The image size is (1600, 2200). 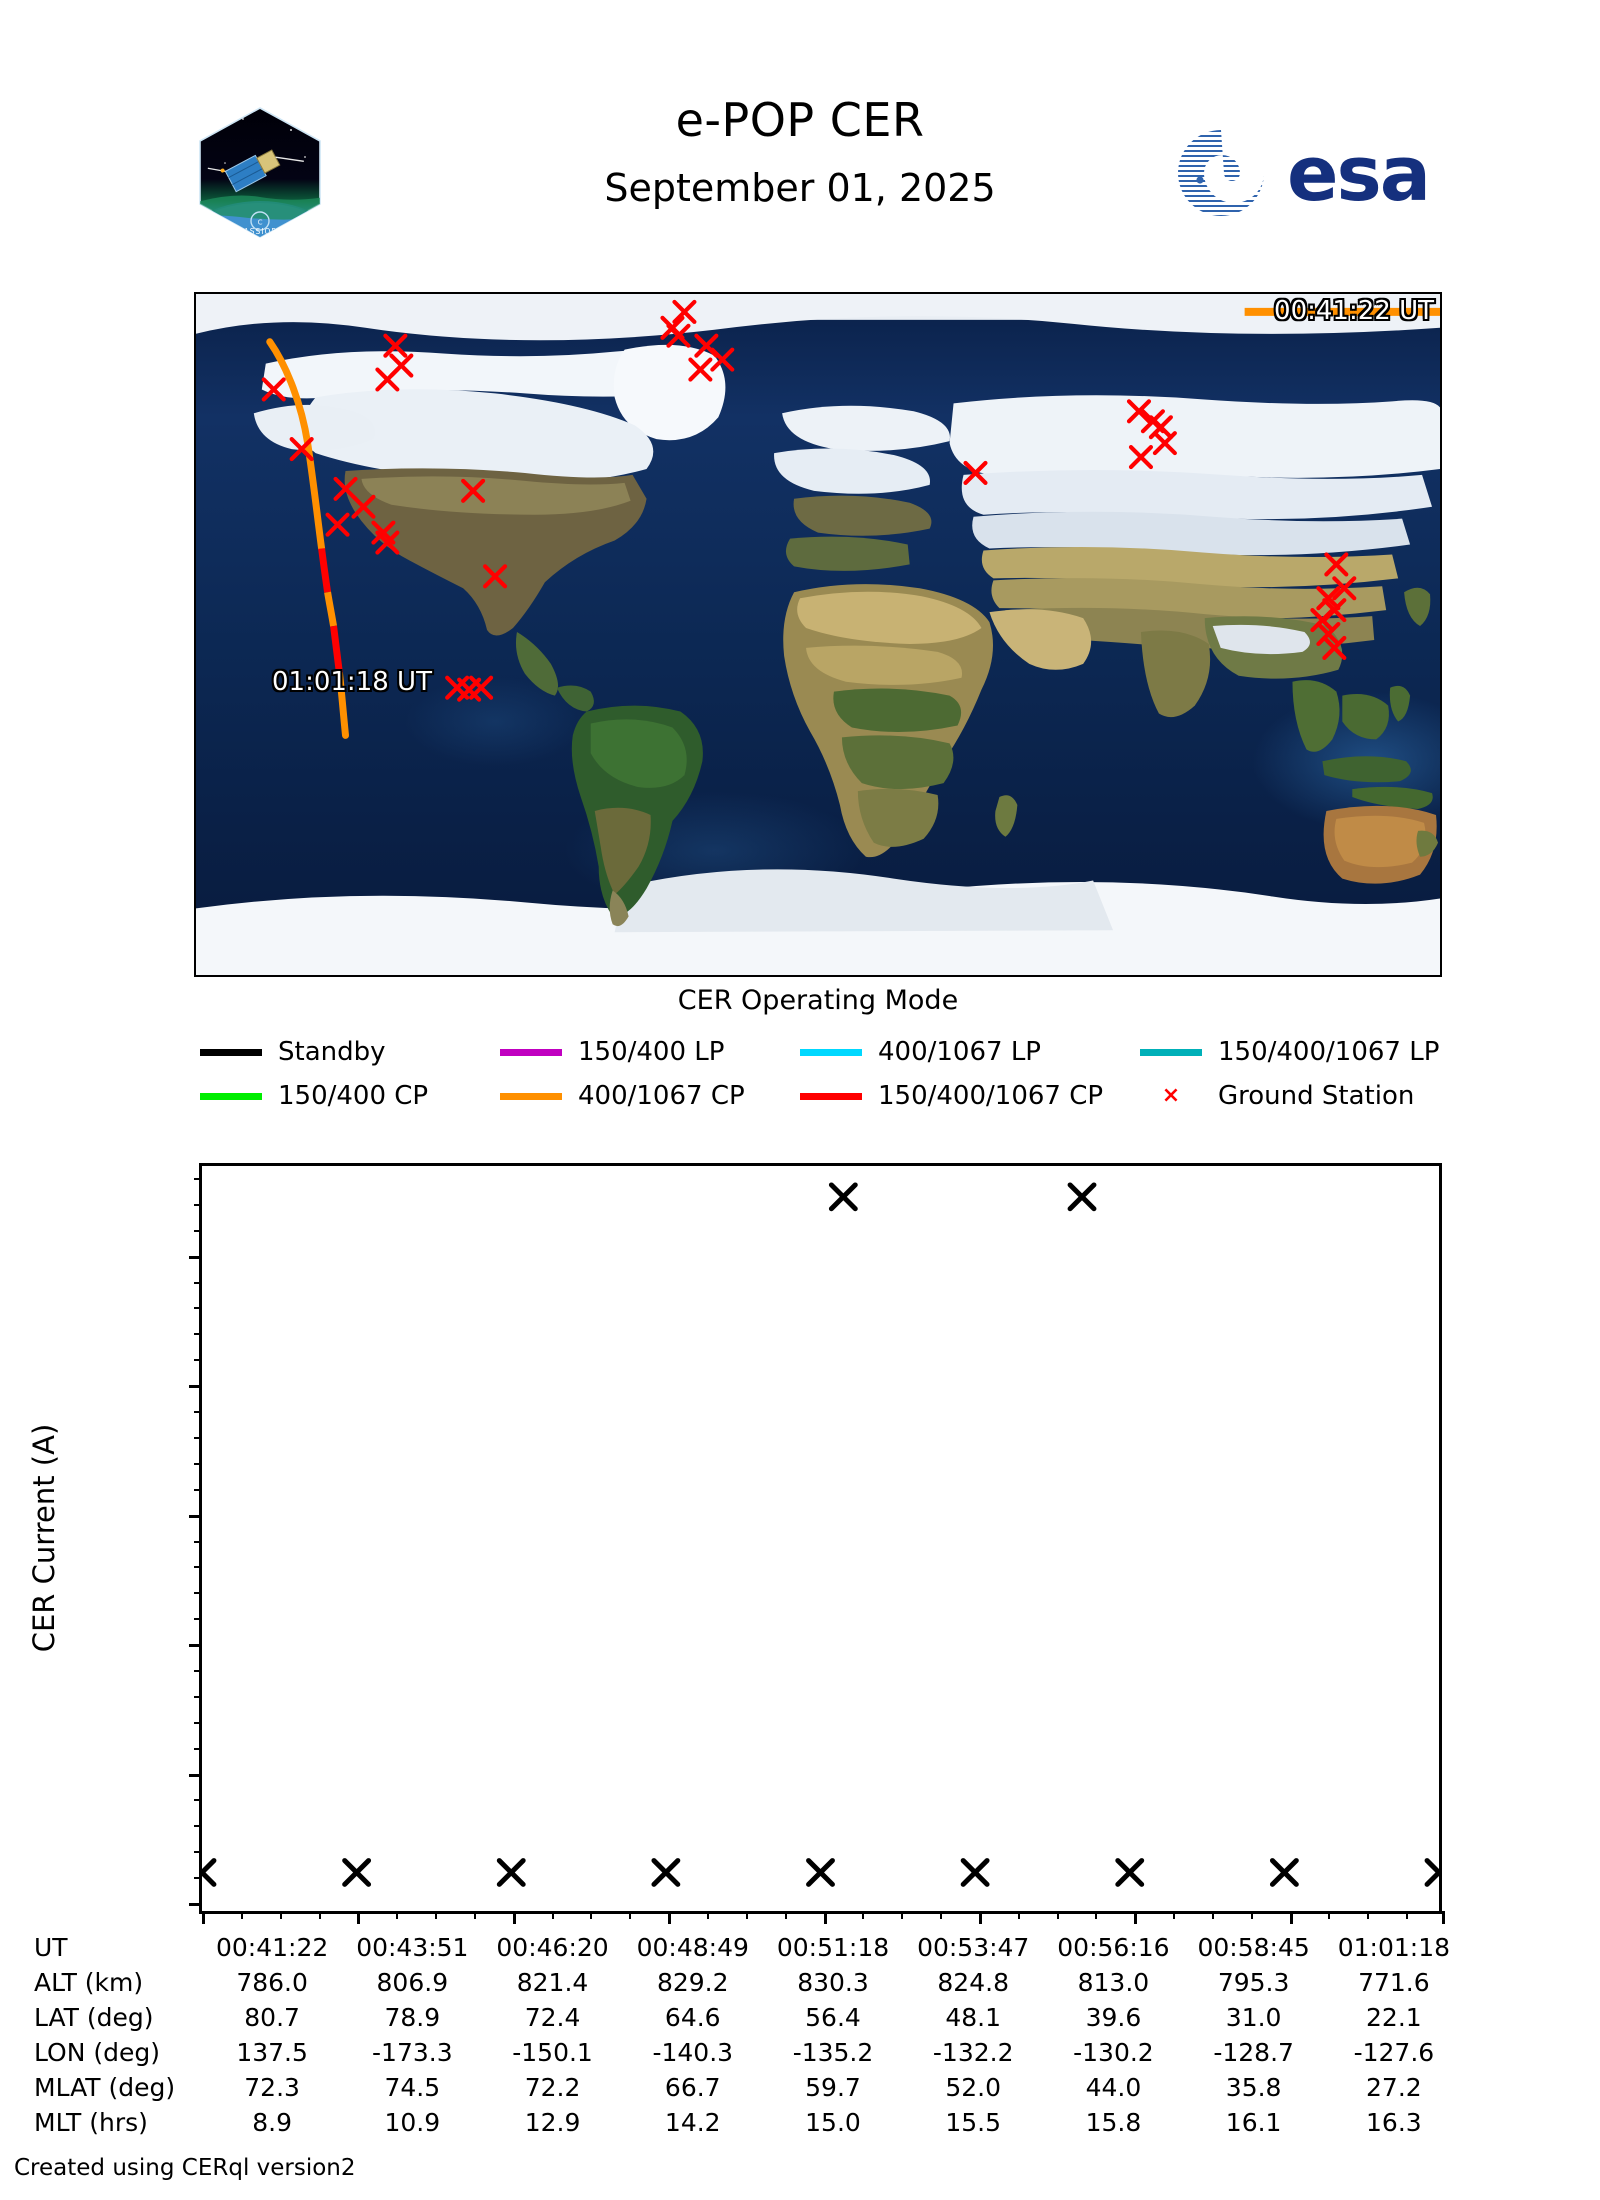 I want to click on table-cell: 22.1, so click(x=1394, y=2017).